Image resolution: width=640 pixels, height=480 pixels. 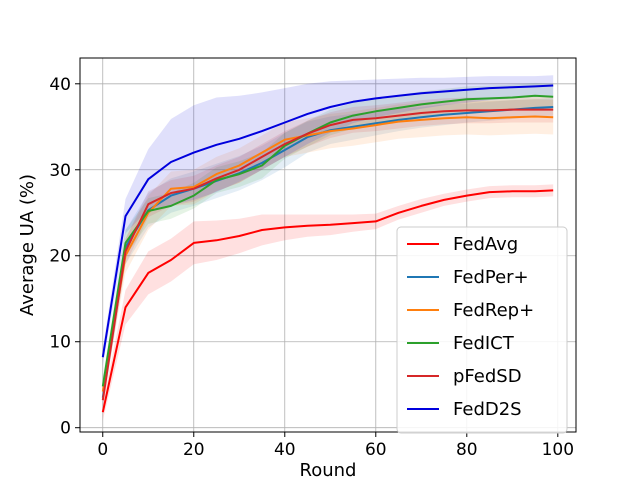 What do you see at coordinates (484, 343) in the screenshot?
I see `legend-label: FedICT` at bounding box center [484, 343].